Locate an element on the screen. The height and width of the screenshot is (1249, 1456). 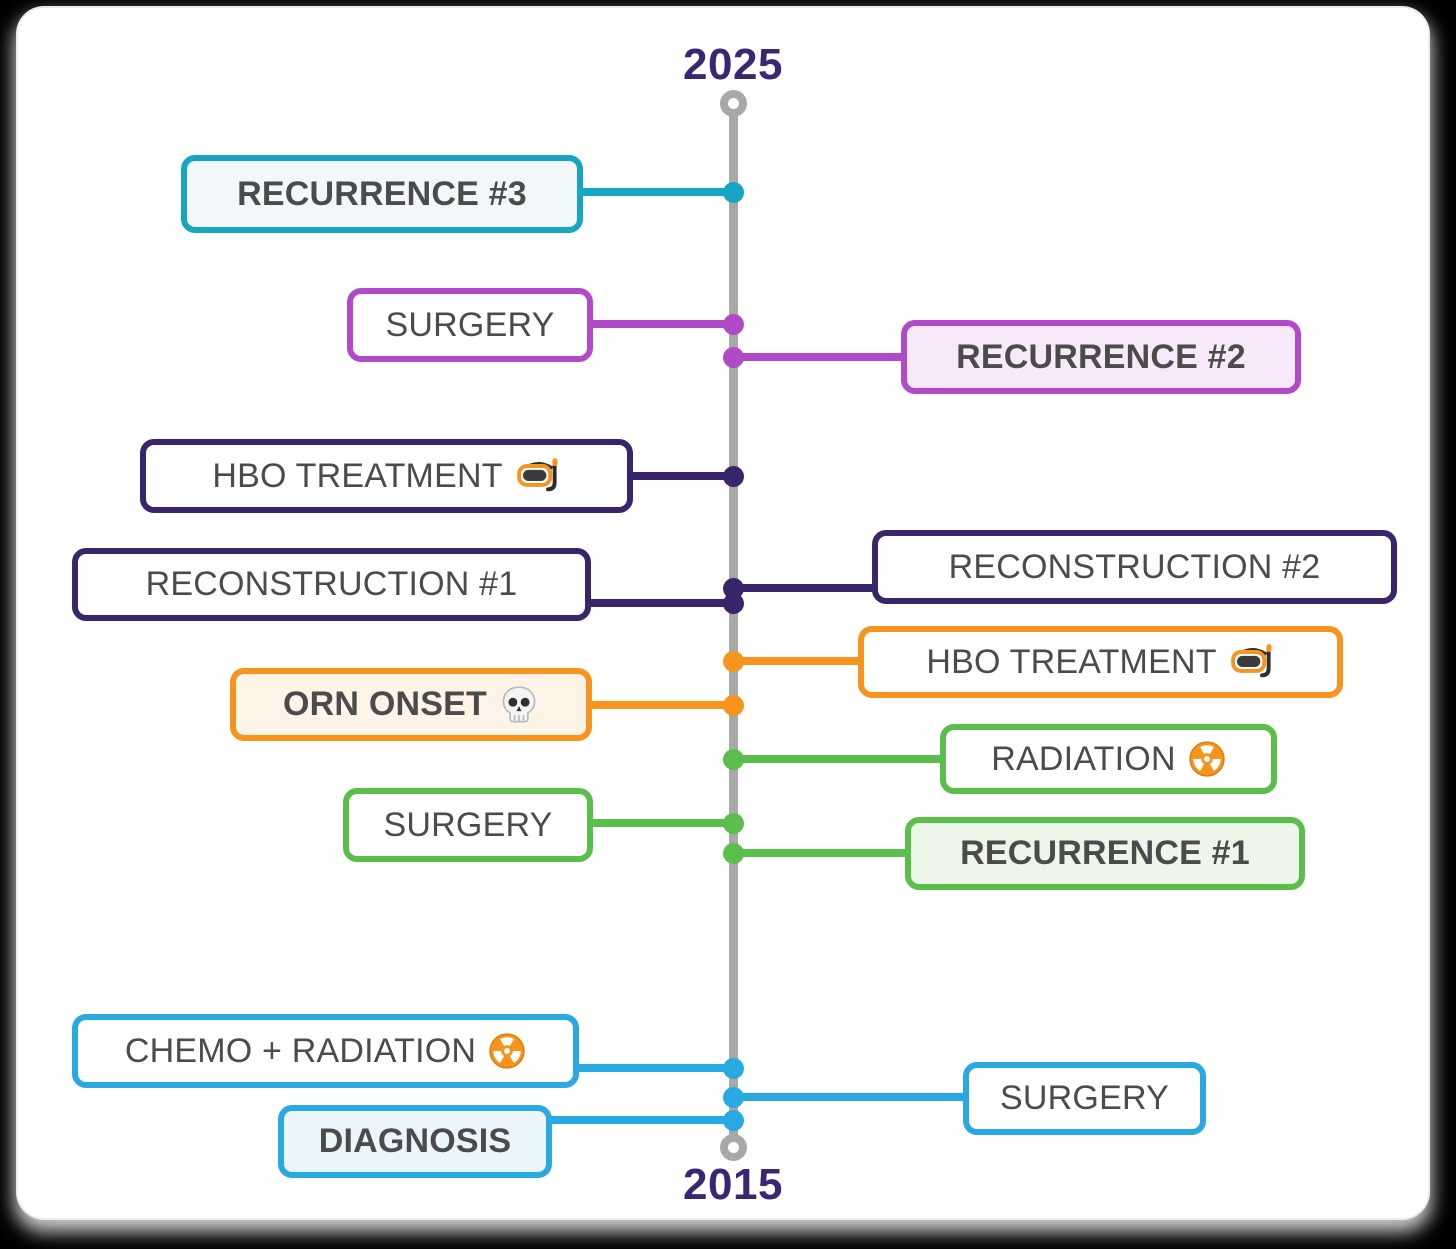
timeline-dot-chemo-radiation is located at coordinates (733, 1068).